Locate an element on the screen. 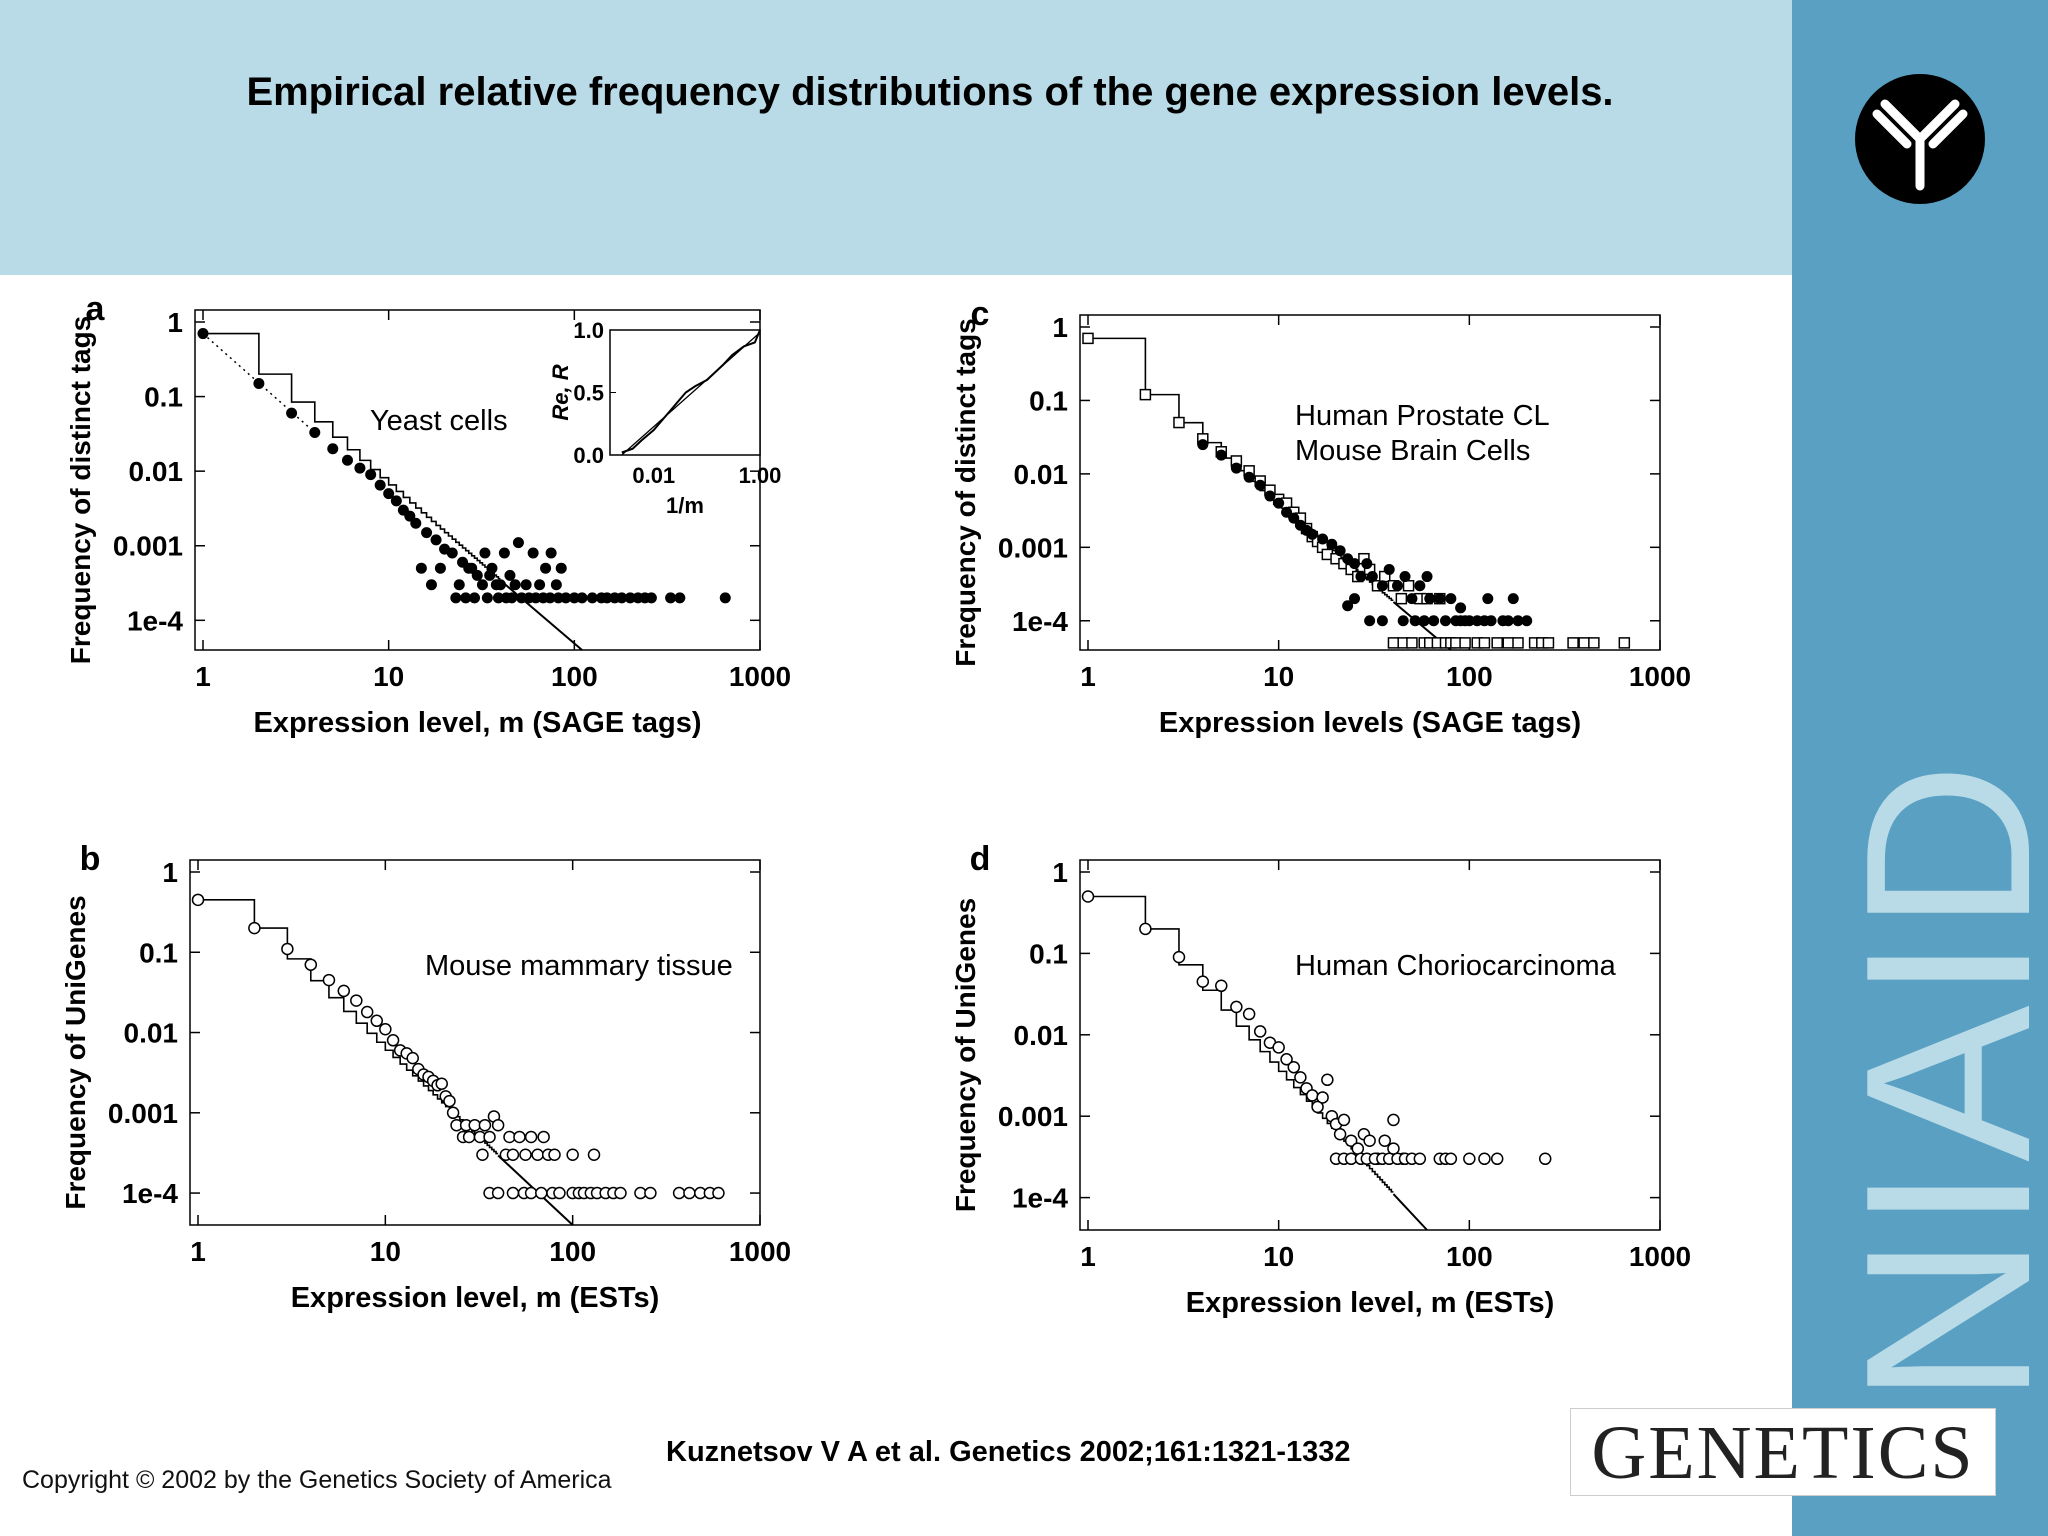 The width and height of the screenshot is (2048, 1536). inset-x-axis-label: 1/m is located at coordinates (685, 505).